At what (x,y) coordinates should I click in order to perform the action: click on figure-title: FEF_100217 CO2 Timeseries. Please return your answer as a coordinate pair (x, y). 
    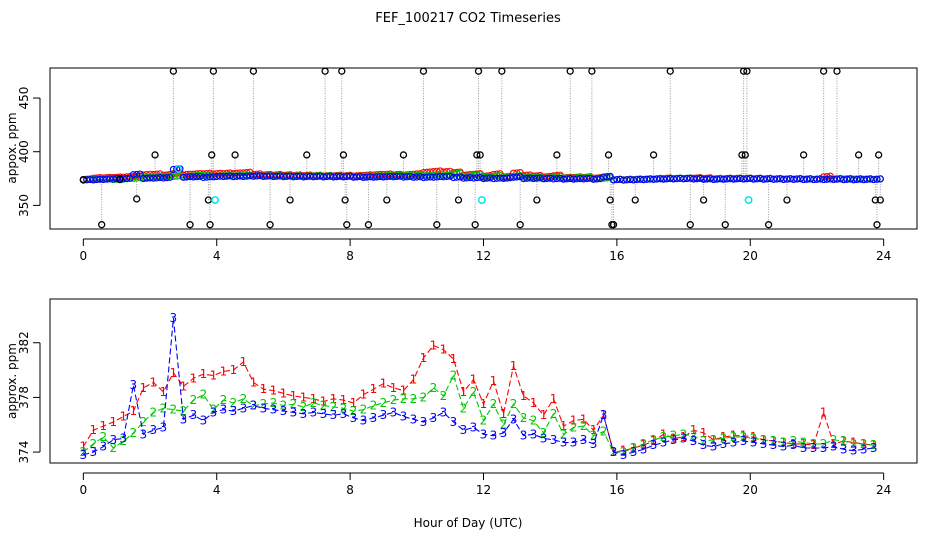
    Looking at the image, I should click on (468, 18).